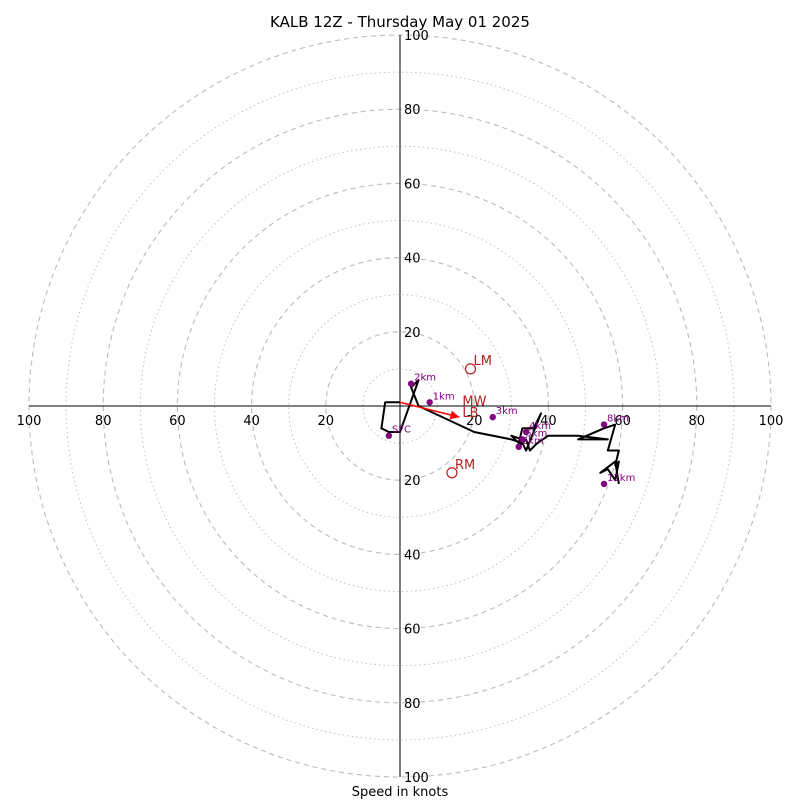  What do you see at coordinates (474, 402) in the screenshot?
I see `storm-motion-label: MW` at bounding box center [474, 402].